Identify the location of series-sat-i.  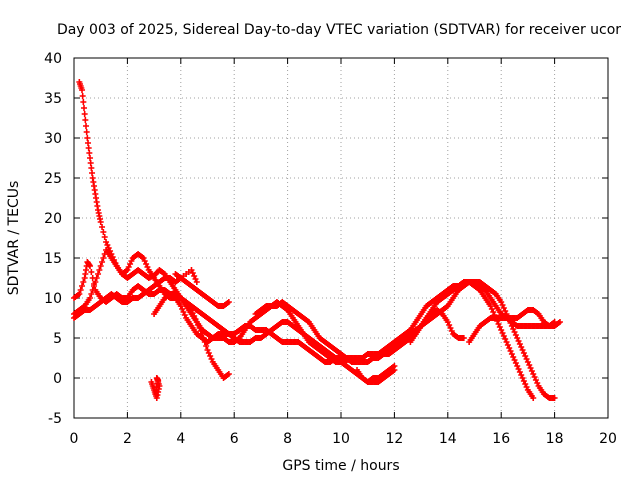
(514, 326).